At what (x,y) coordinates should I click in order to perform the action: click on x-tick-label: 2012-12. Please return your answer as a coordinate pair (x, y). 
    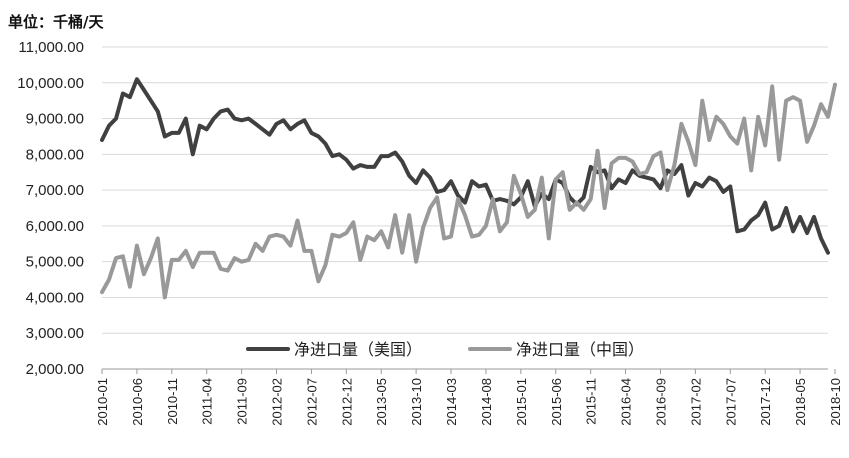
    Looking at the image, I should click on (346, 402).